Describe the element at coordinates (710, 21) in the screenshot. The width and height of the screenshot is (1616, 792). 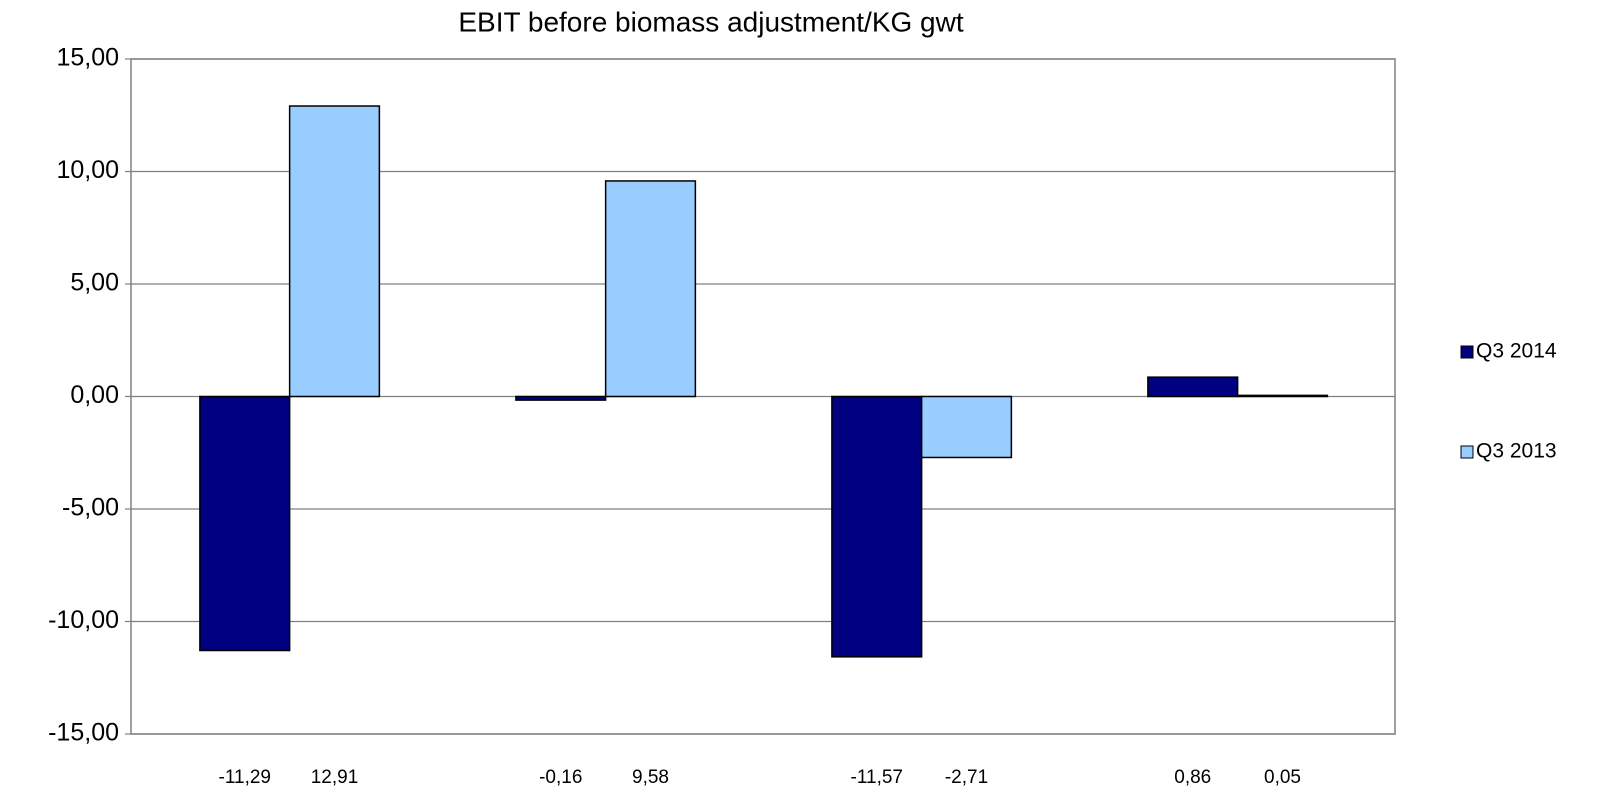
I see `chart-title: EBIT before biomass adjustment/KG gwt` at that location.